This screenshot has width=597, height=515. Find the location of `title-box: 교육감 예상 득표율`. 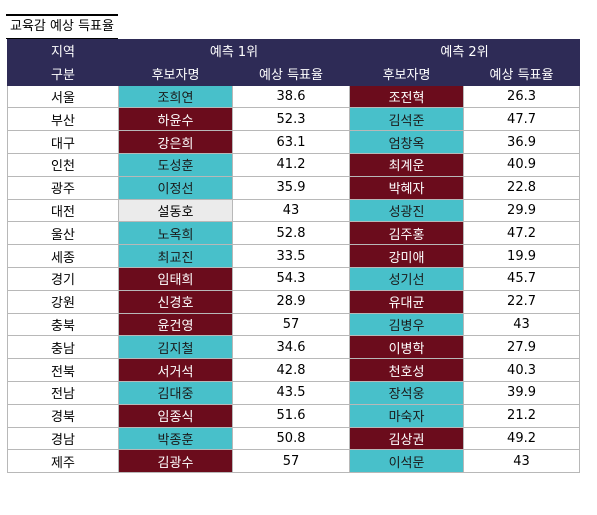

title-box: 교육감 예상 득표율 is located at coordinates (62, 26).